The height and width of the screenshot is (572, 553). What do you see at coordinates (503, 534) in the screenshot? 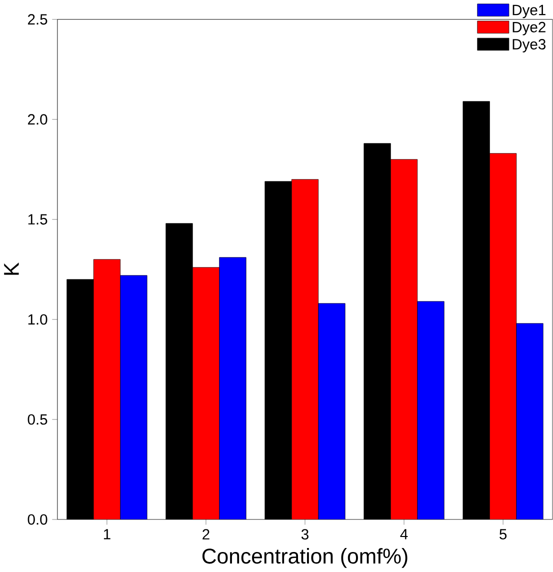
I see `x-tick-label: 5` at bounding box center [503, 534].